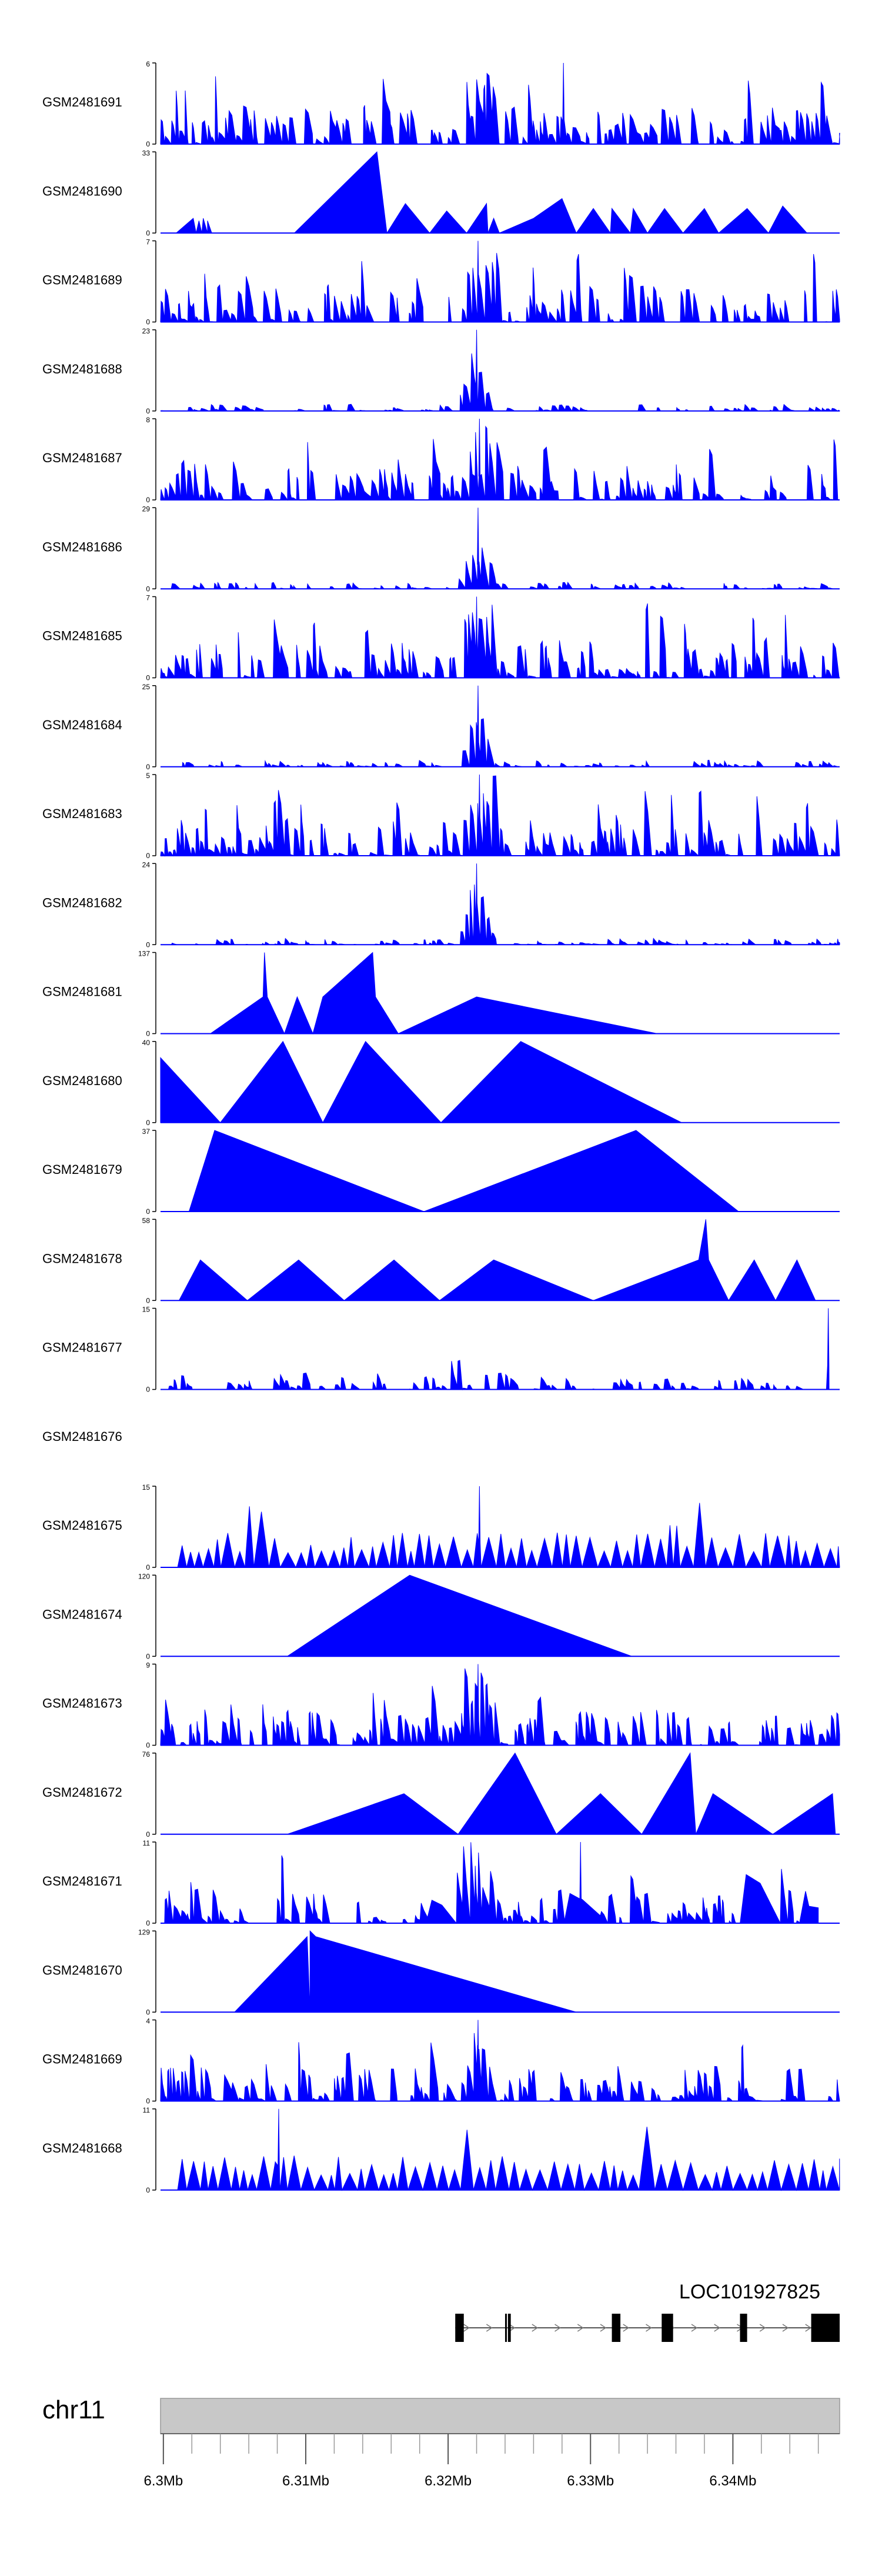  I want to click on y-tick-label-max: 120, so click(144, 1576).